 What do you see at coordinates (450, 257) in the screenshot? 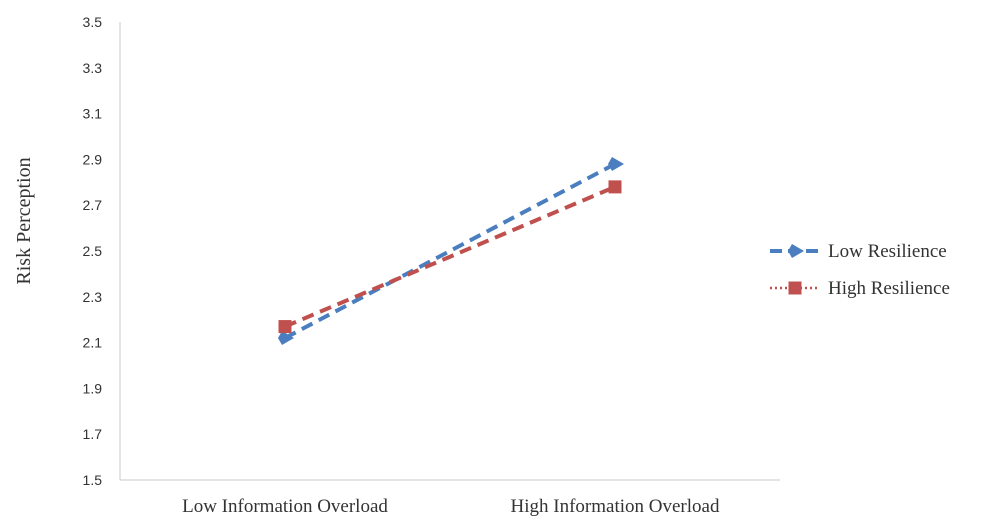
I see `series-line-high-resilience` at bounding box center [450, 257].